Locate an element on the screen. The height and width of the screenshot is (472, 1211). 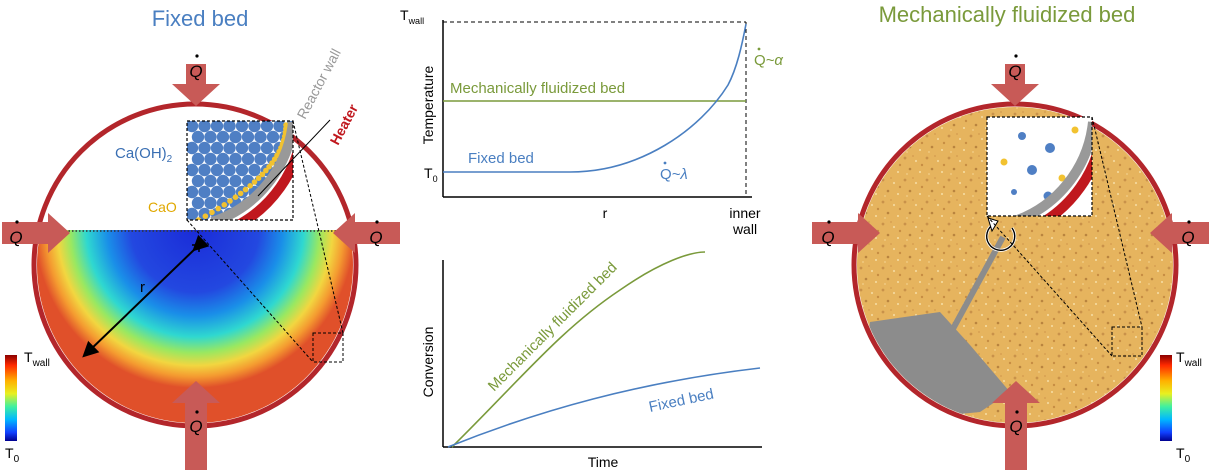
temp-ann-fluidized: Q~α is located at coordinates (768, 58).